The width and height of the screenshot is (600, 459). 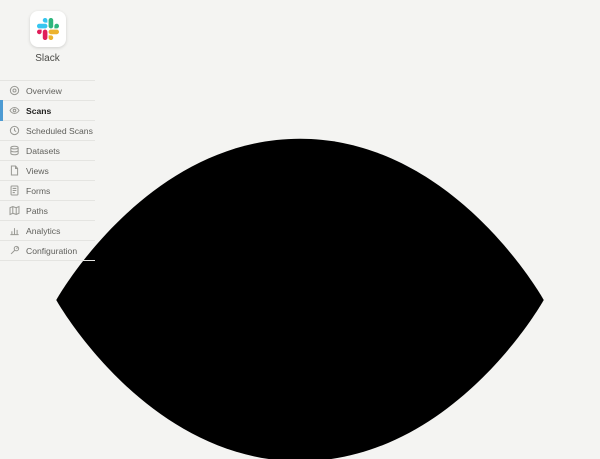 What do you see at coordinates (37, 170) in the screenshot?
I see `sidebar-item-label: Views` at bounding box center [37, 170].